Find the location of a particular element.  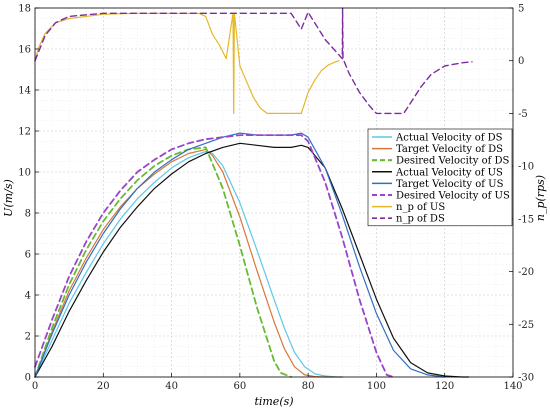

y-right-tick-label: -15 is located at coordinates (526, 219).